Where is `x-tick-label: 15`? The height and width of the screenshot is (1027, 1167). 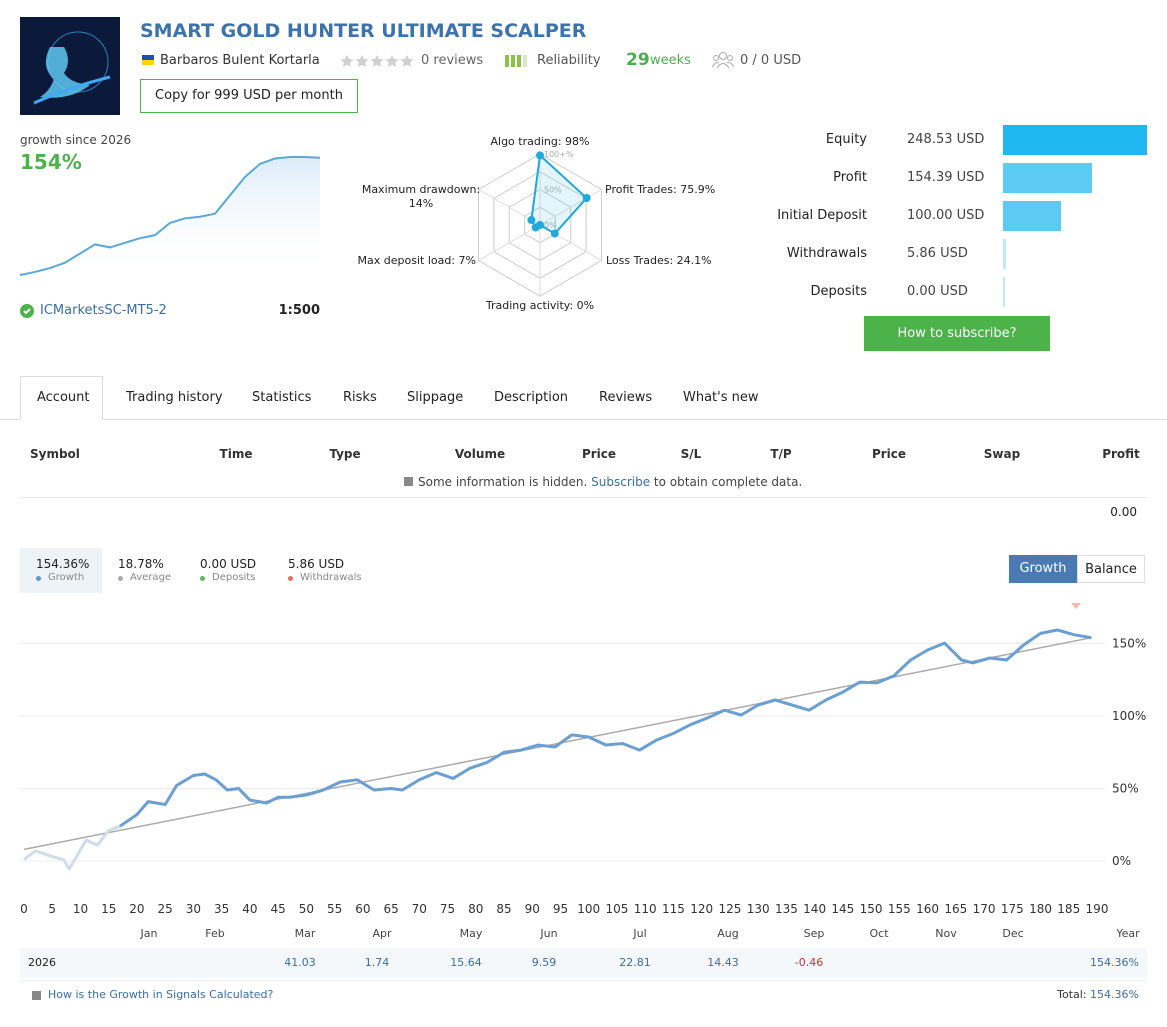
x-tick-label: 15 is located at coordinates (108, 909).